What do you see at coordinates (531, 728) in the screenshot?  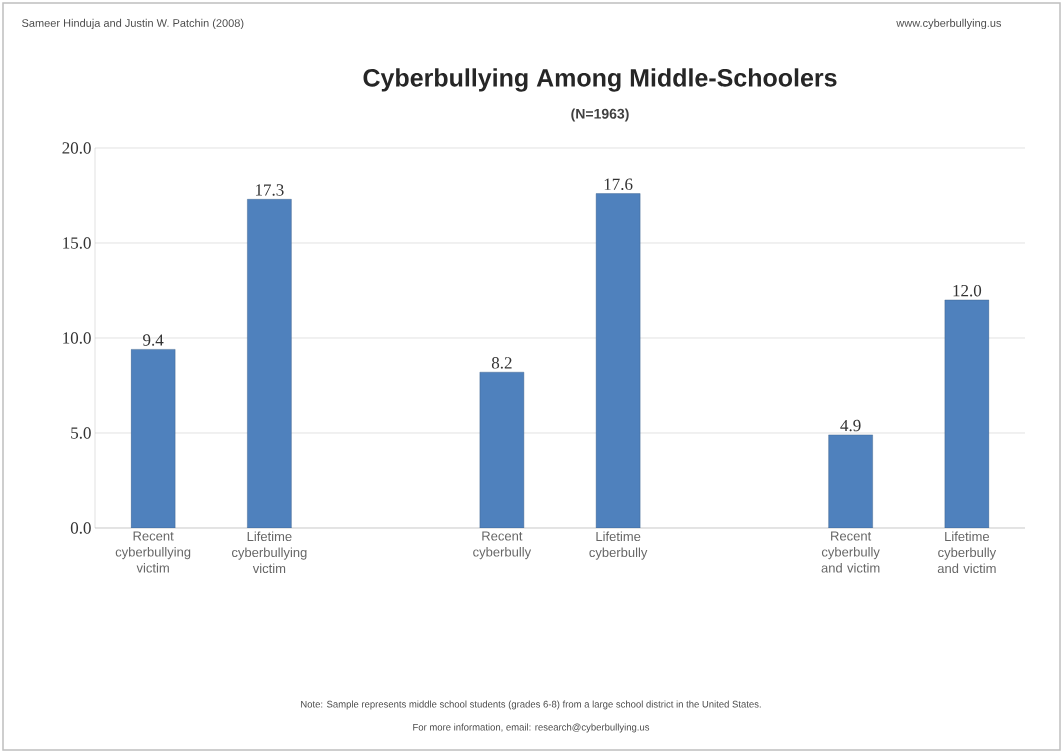 I see `text: For more information, email: research@cyberbullying.us` at bounding box center [531, 728].